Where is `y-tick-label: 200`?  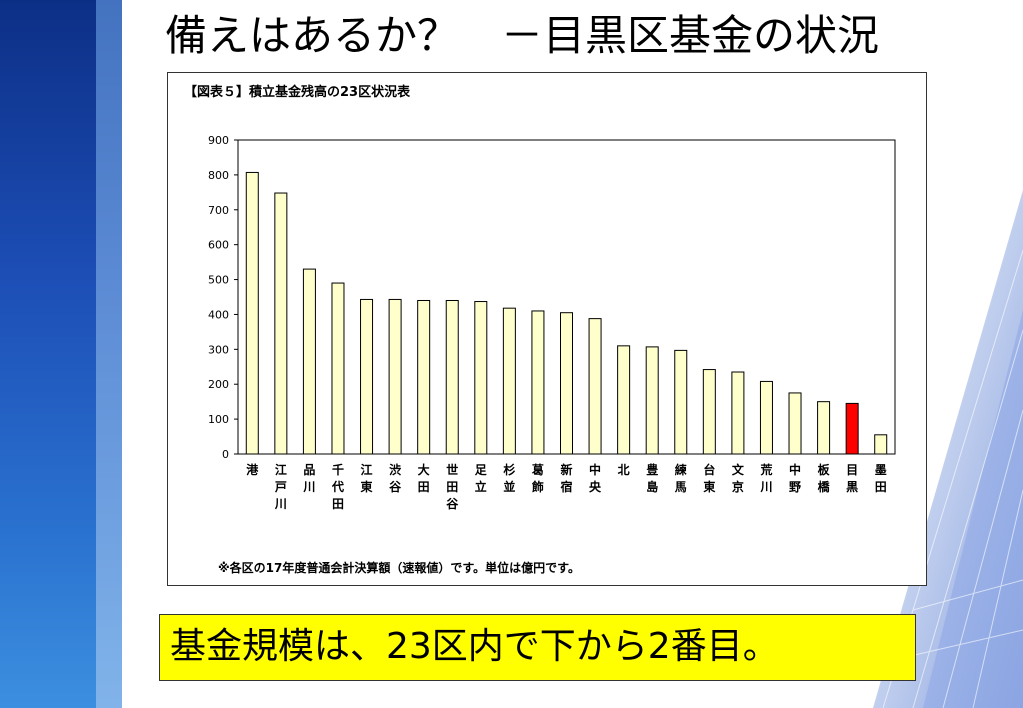
y-tick-label: 200 is located at coordinates (218, 384).